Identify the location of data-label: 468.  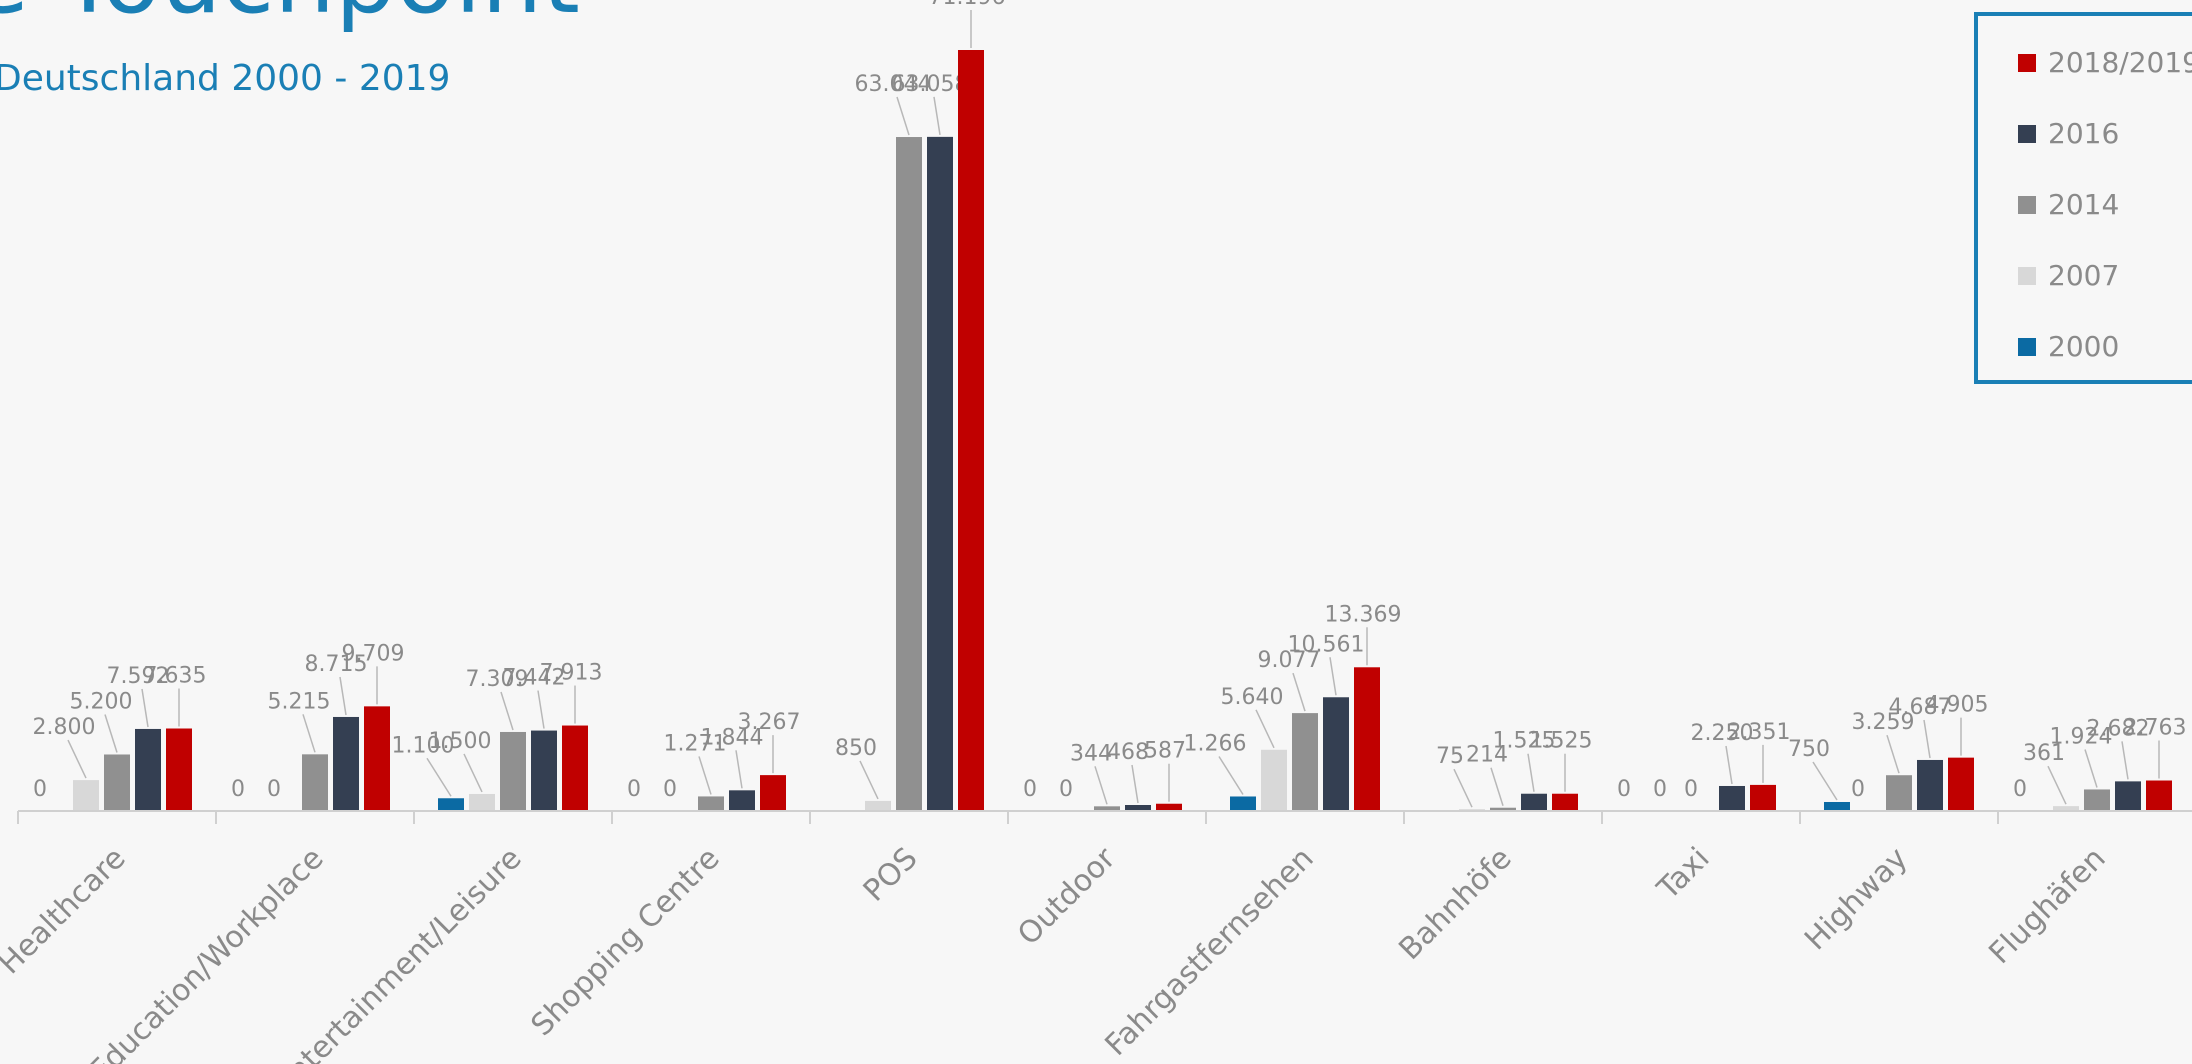
(1128, 752).